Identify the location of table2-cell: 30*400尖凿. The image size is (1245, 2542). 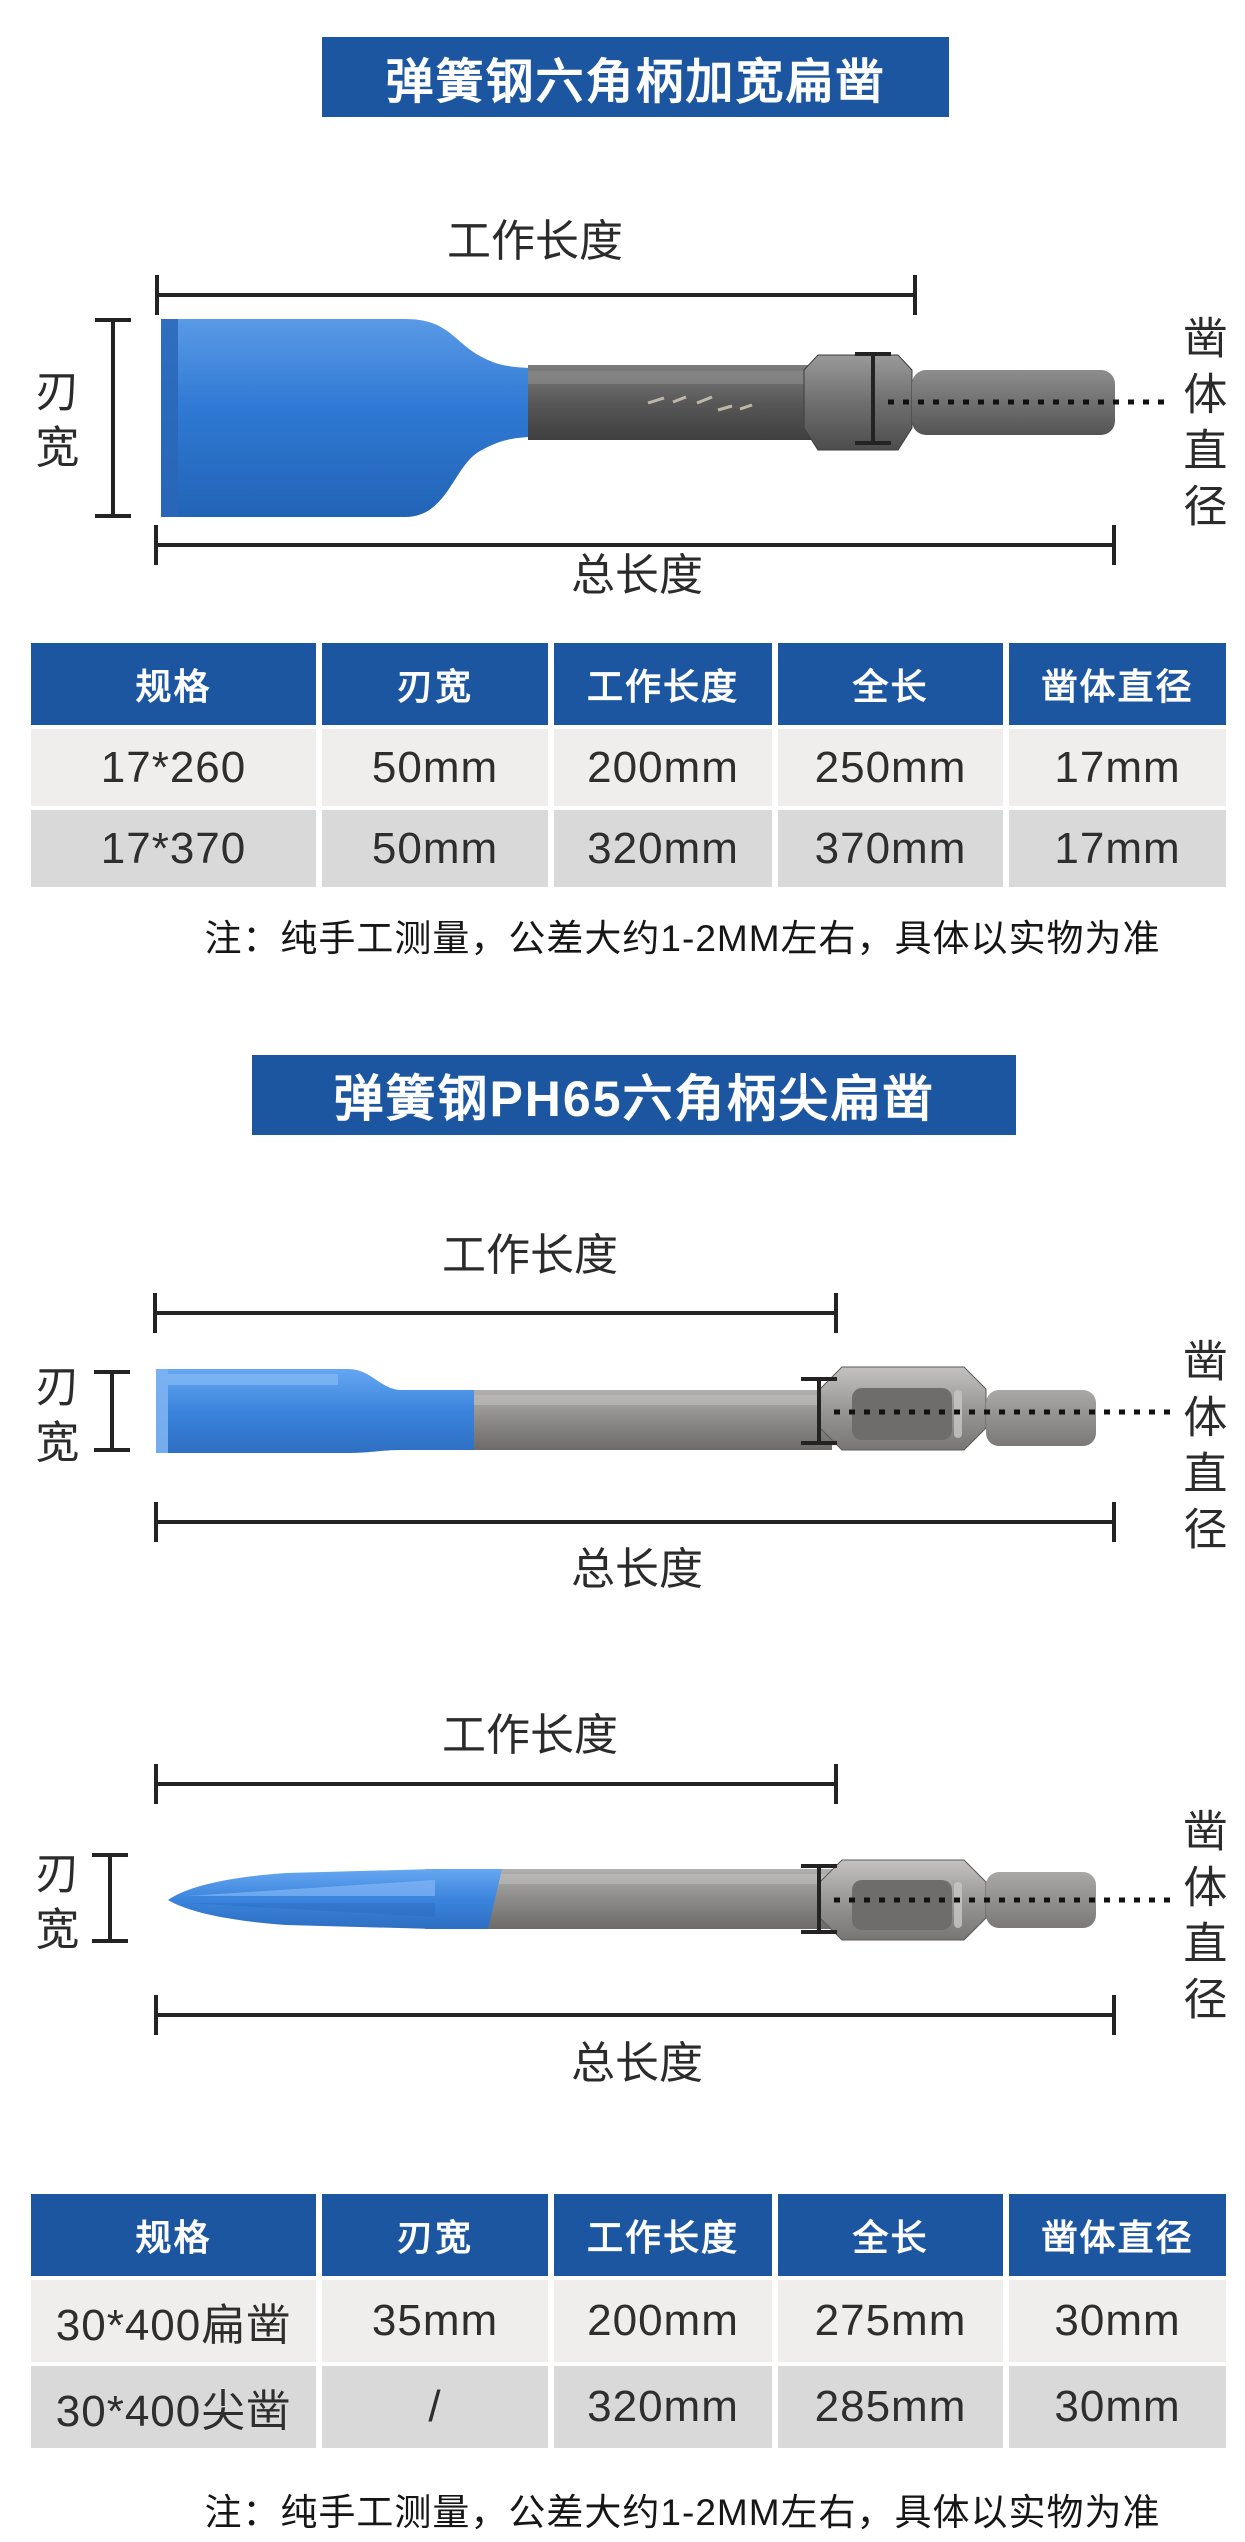
(173, 2407).